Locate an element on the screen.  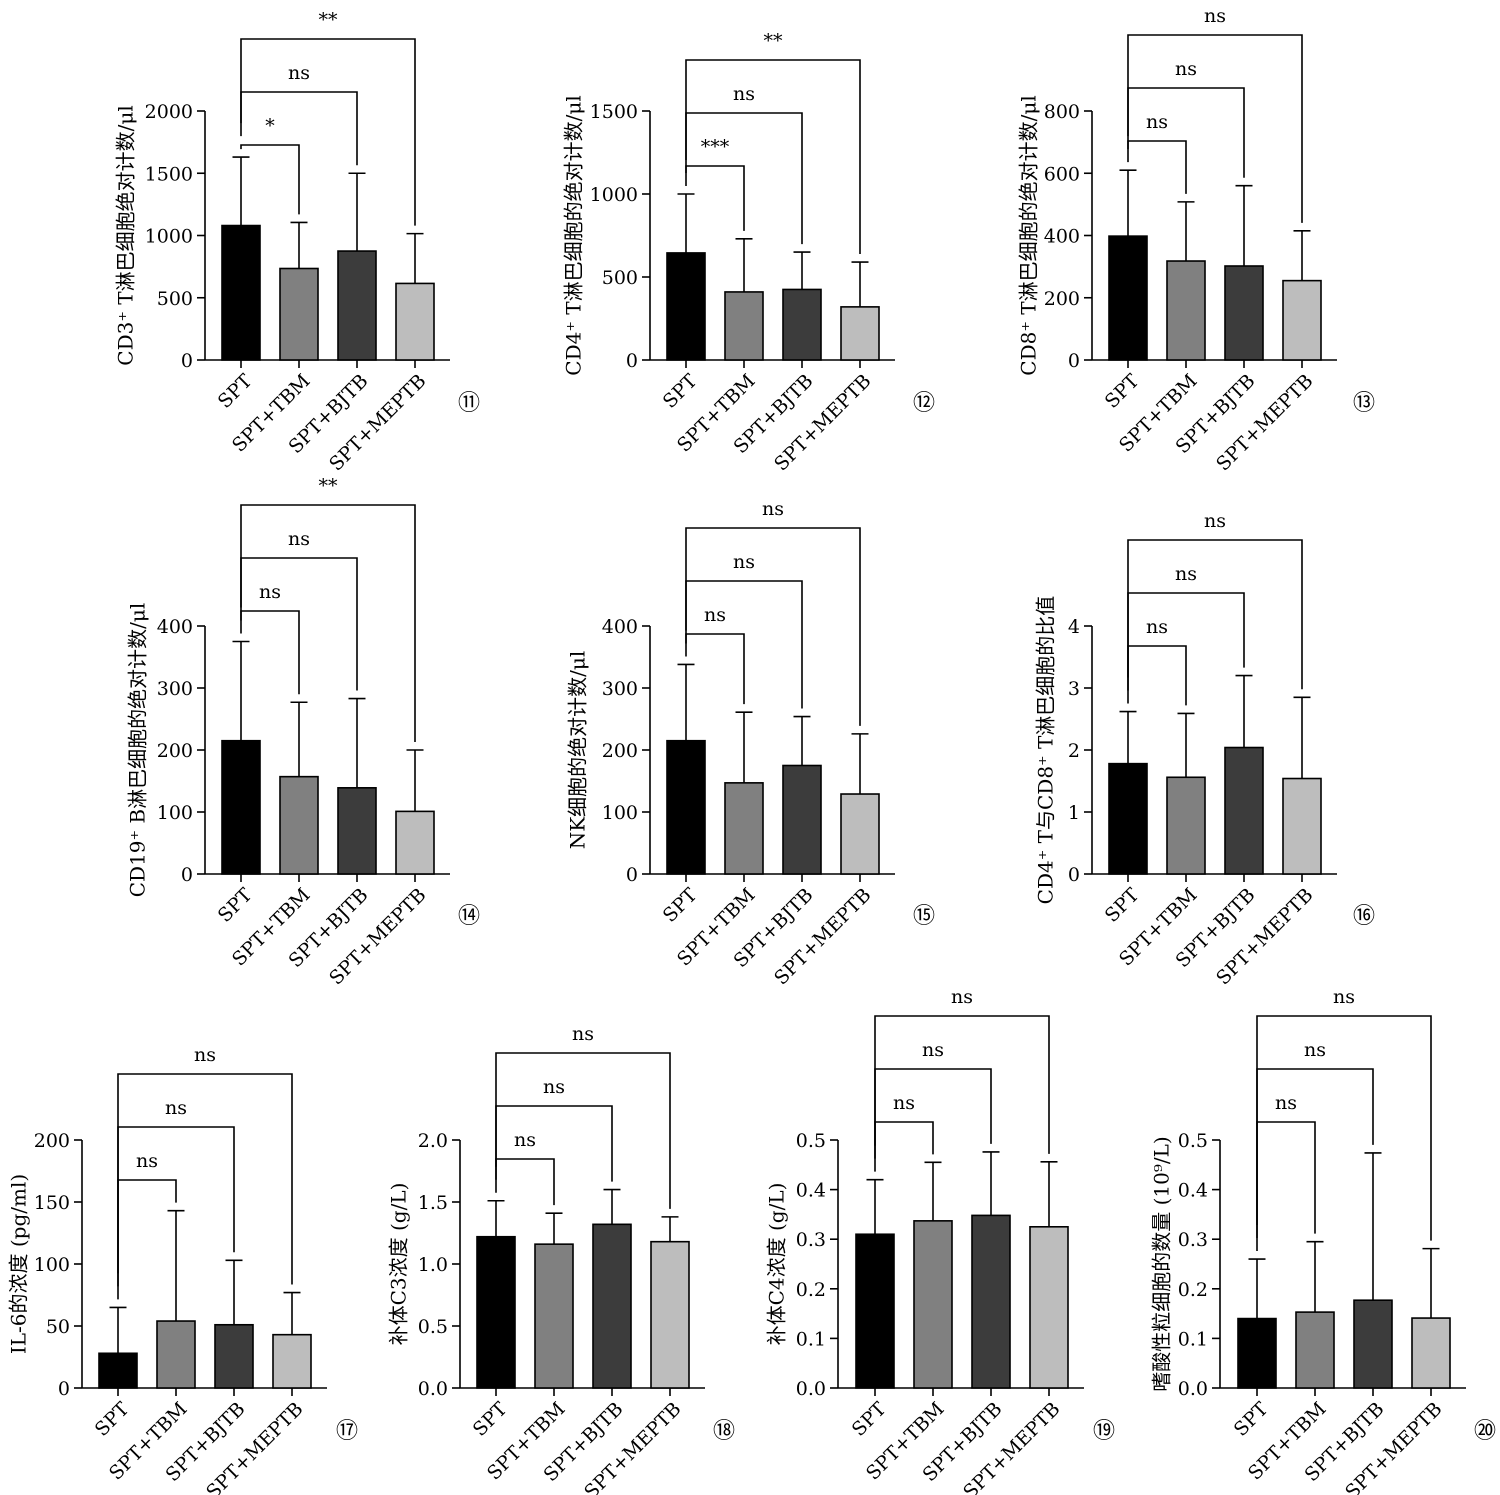
y-tick-label: 600 is located at coordinates (1062, 174).